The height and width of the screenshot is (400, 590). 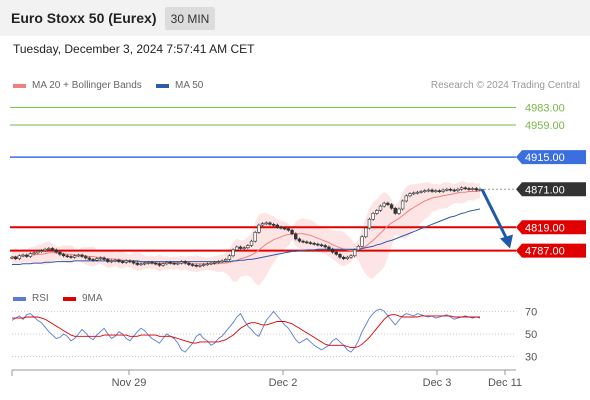 What do you see at coordinates (190, 18) in the screenshot?
I see `timeframe-button: 30 MIN` at bounding box center [190, 18].